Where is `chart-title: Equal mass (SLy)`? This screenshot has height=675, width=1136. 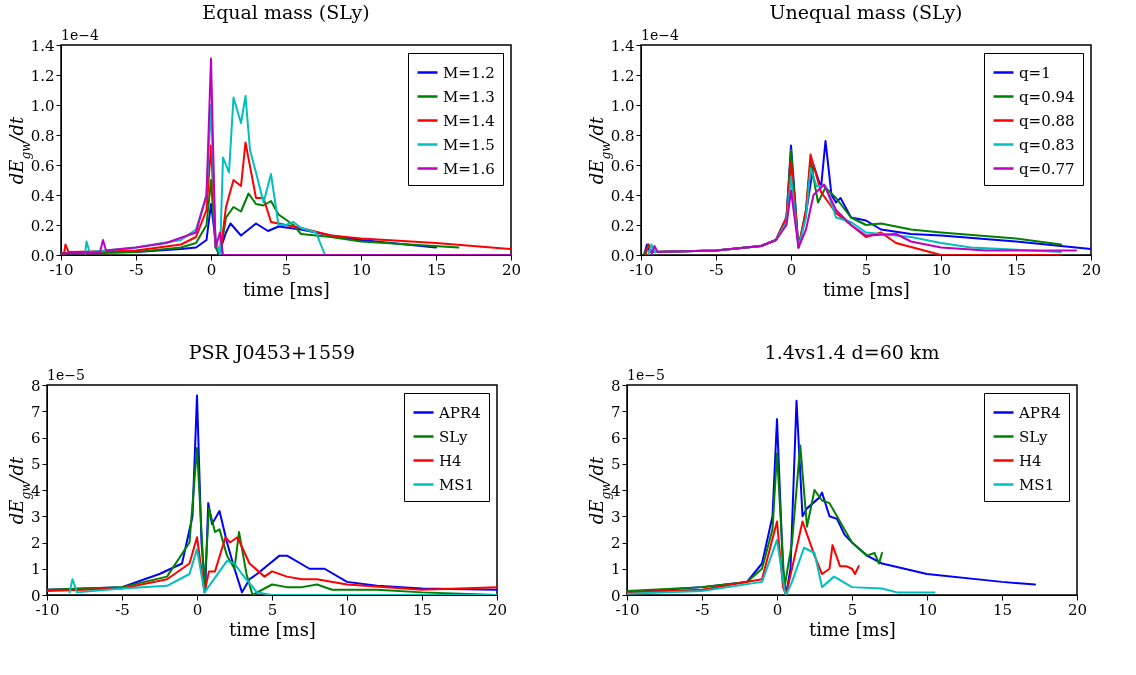
chart-title: Equal mass (SLy) is located at coordinates (286, 12).